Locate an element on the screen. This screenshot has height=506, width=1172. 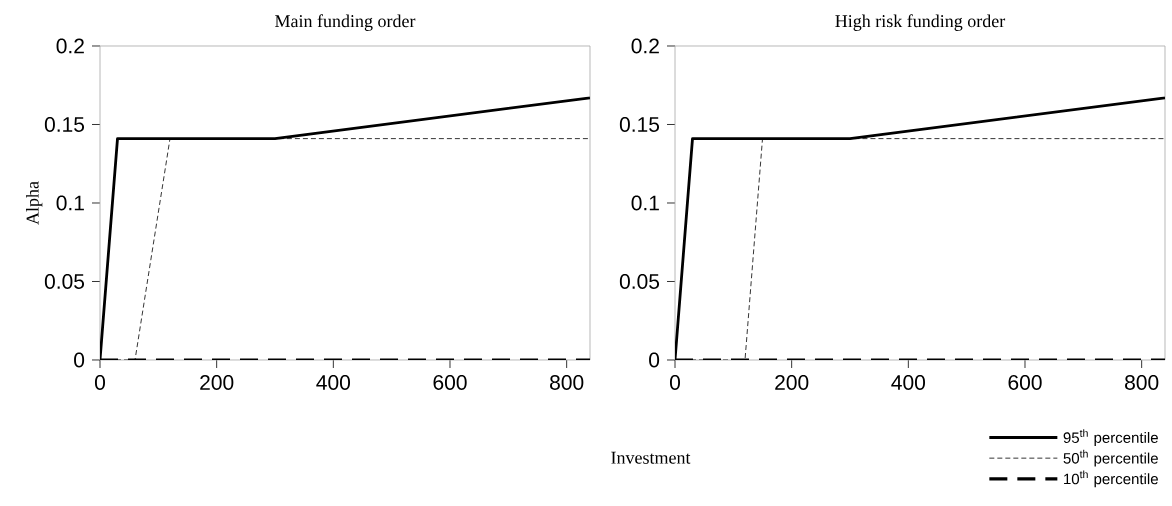
legend-label: 50$^{th}$ percentile is located at coordinates (1110, 458).